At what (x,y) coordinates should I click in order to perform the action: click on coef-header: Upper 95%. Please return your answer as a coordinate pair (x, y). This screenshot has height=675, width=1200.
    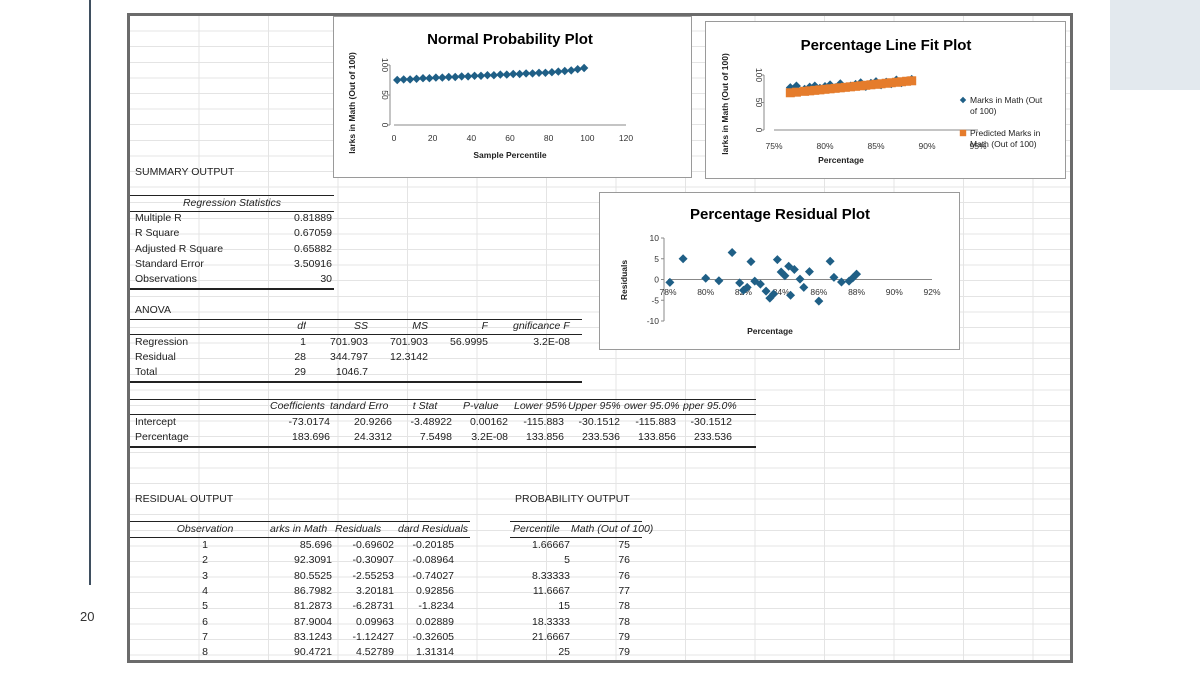
    Looking at the image, I should click on (594, 406).